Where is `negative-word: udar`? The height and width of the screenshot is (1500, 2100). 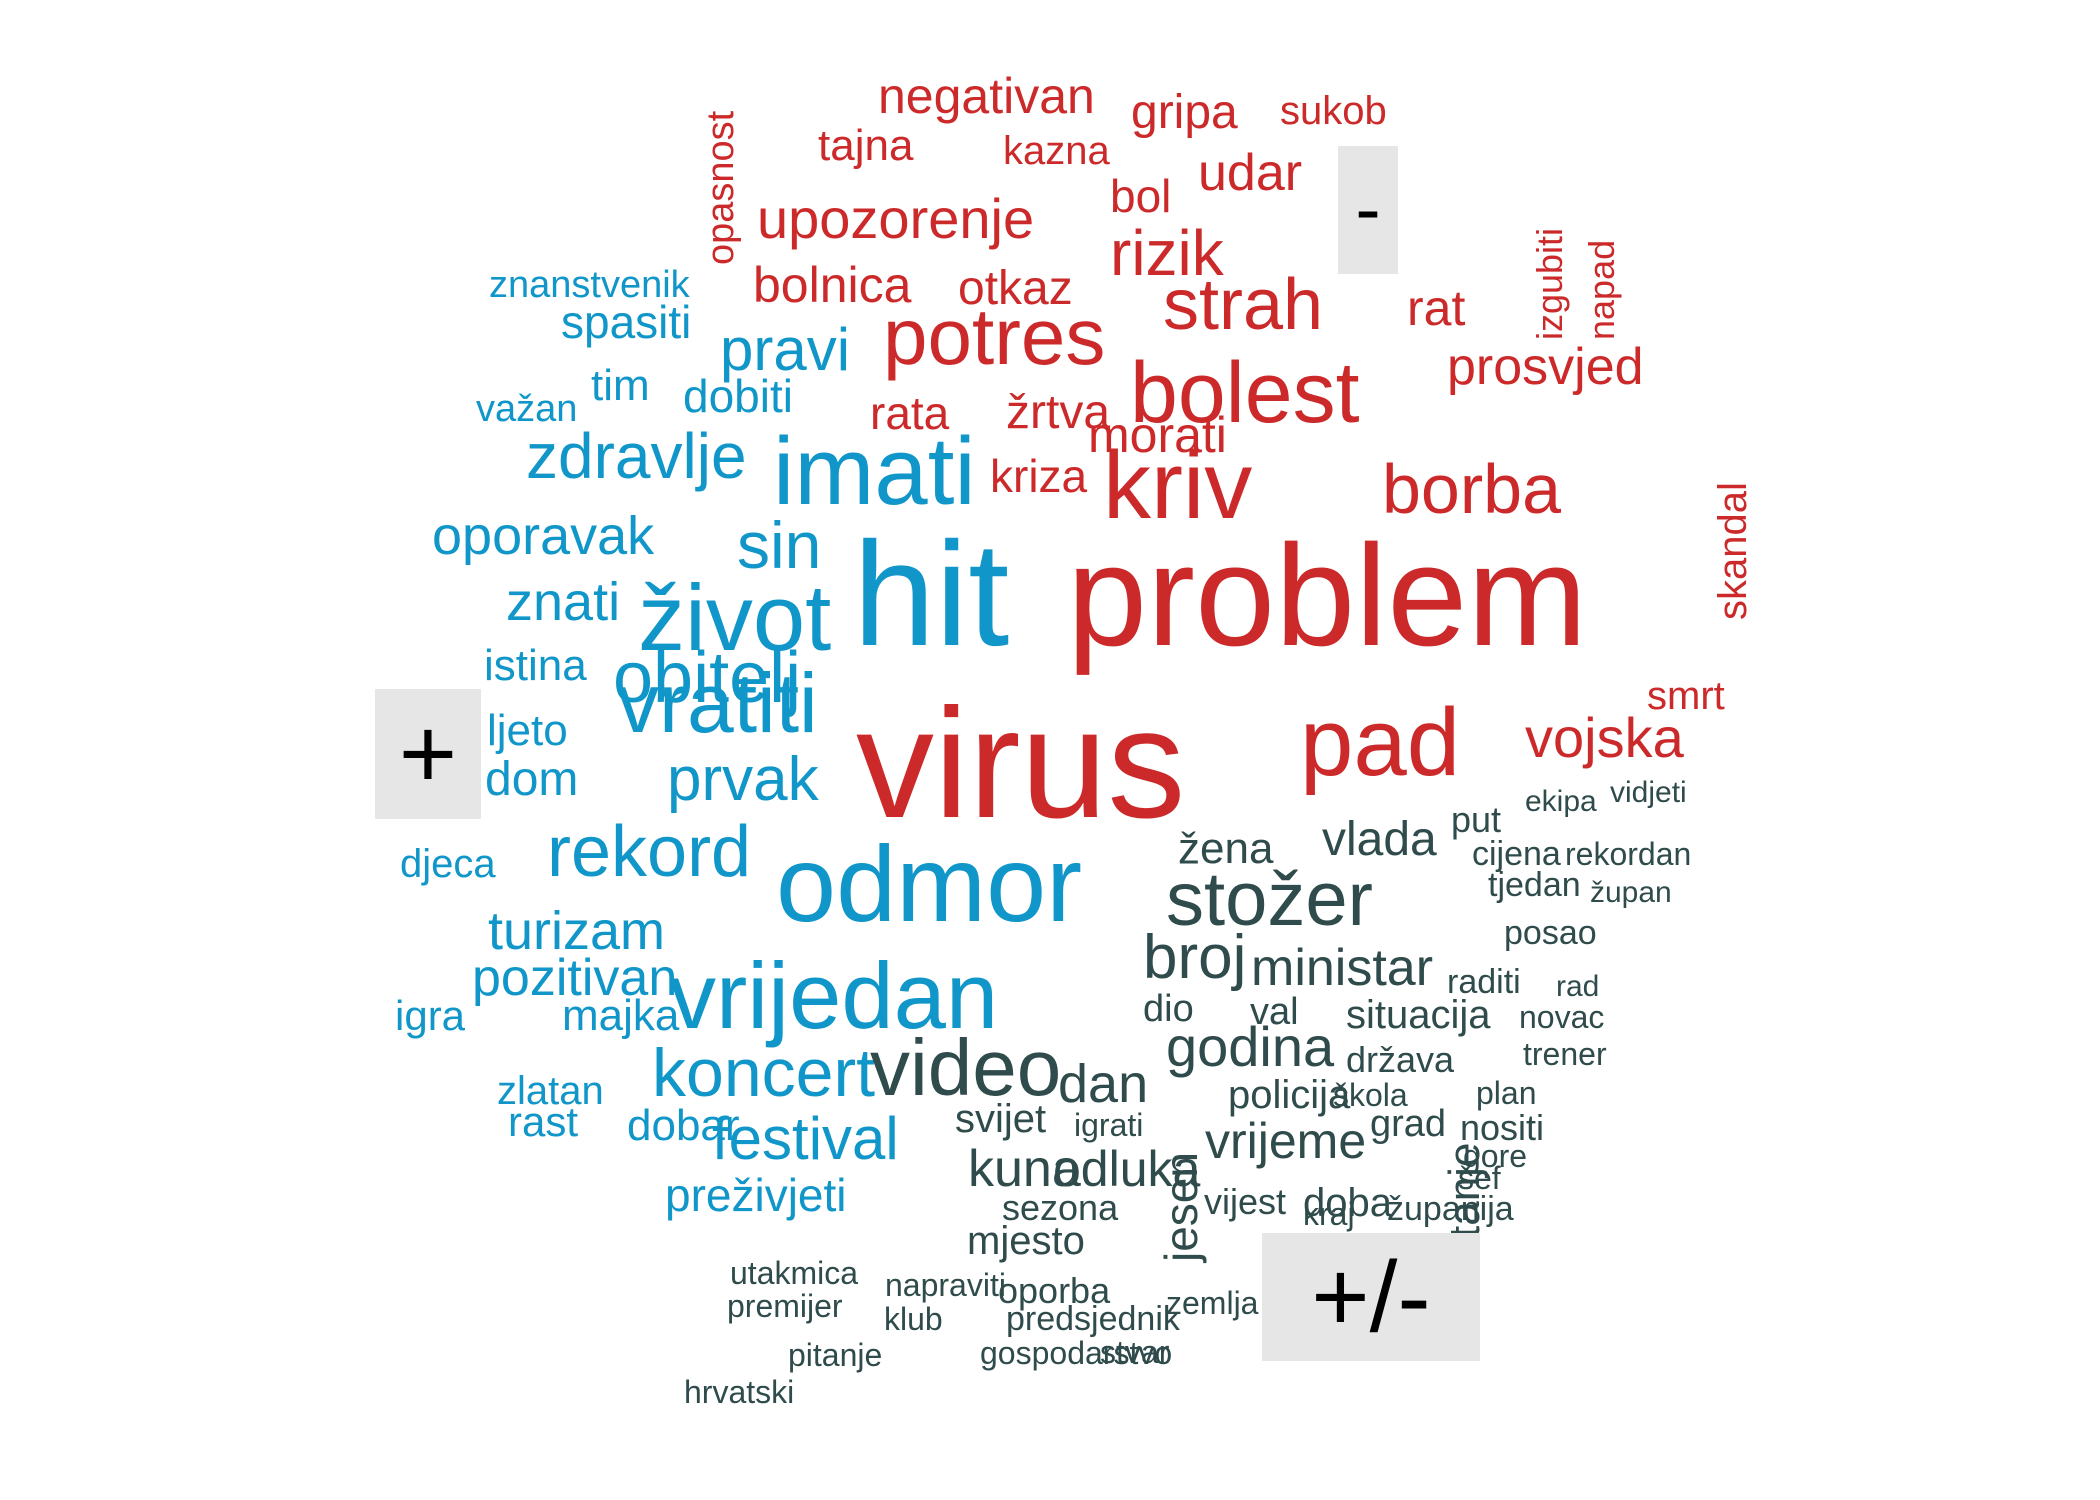
negative-word: udar is located at coordinates (1250, 173).